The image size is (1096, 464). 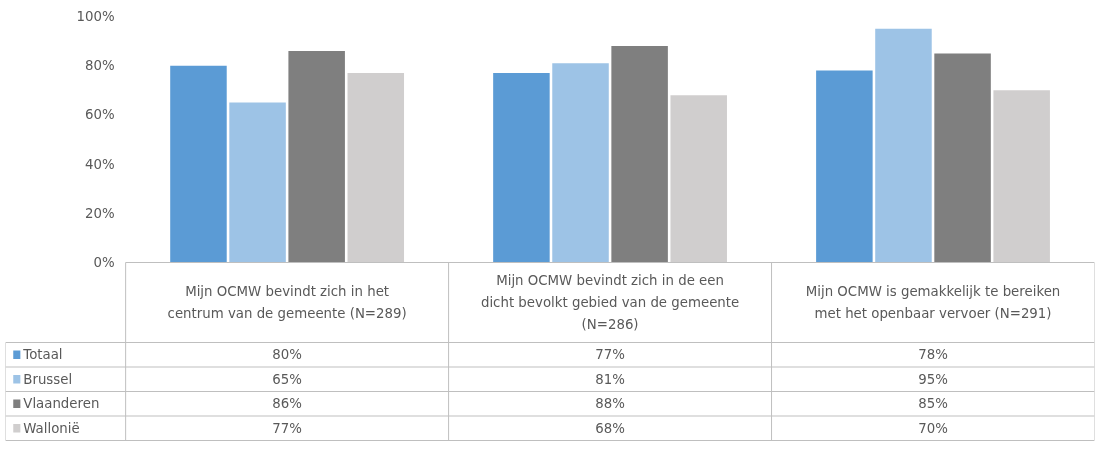 What do you see at coordinates (610, 428) in the screenshot?
I see `data-label: 68%` at bounding box center [610, 428].